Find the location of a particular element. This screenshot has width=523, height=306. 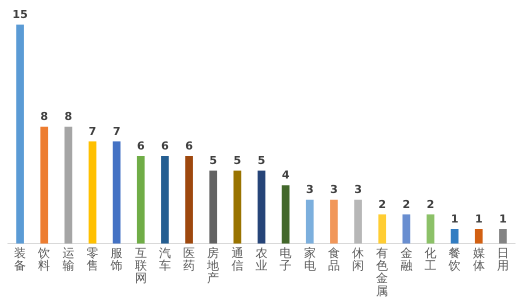

x-tick-label: 电子 is located at coordinates (286, 259).